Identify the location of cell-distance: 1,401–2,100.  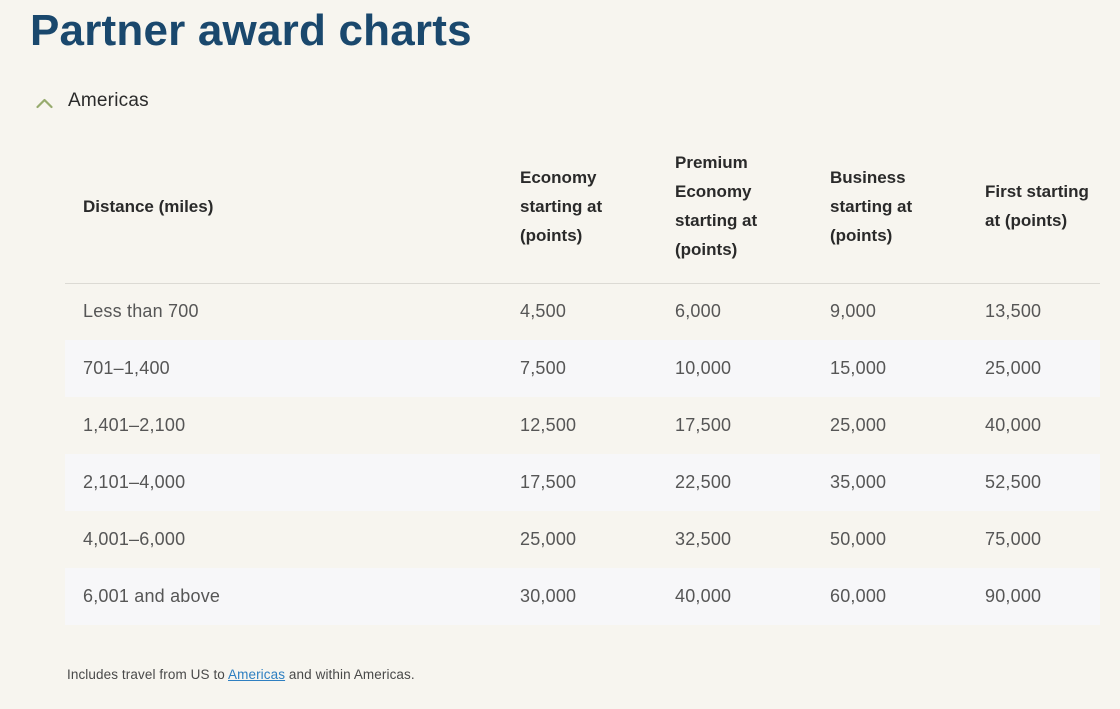
(134, 425).